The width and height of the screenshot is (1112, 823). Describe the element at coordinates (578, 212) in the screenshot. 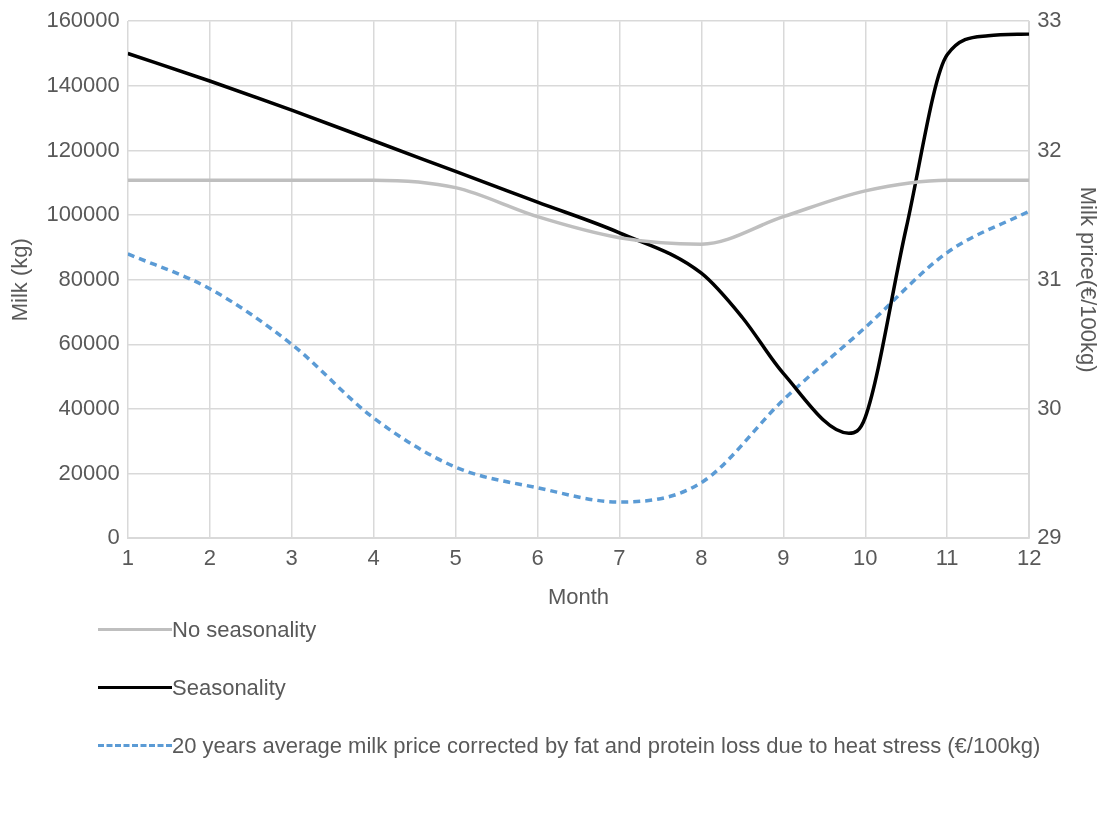

I see `line-series` at that location.